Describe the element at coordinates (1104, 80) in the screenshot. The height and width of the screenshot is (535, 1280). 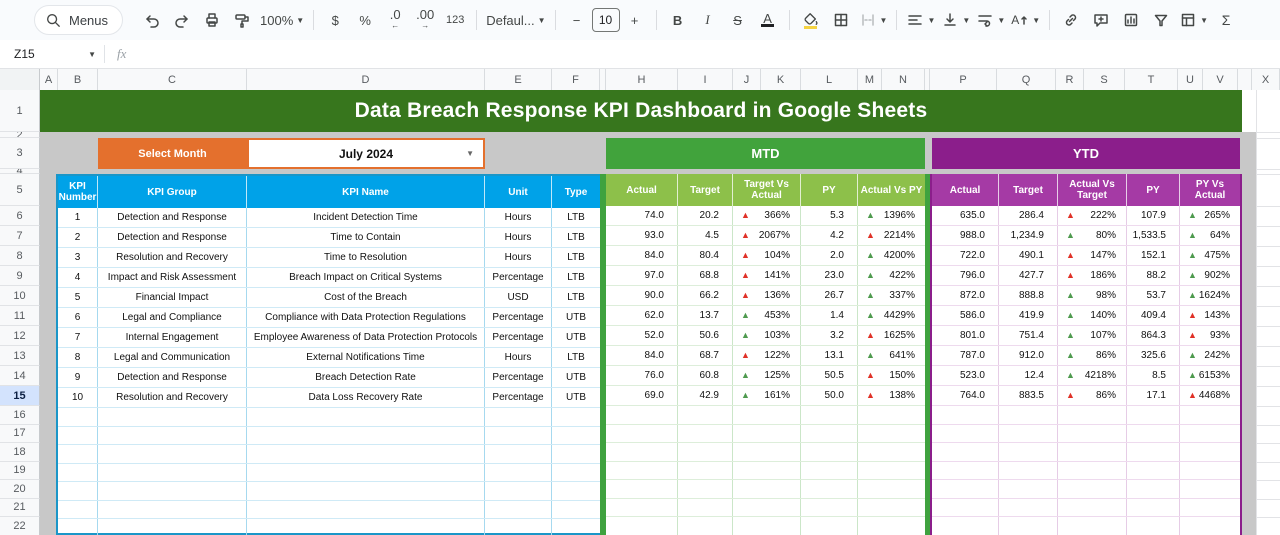
I see `column-header: S` at that location.